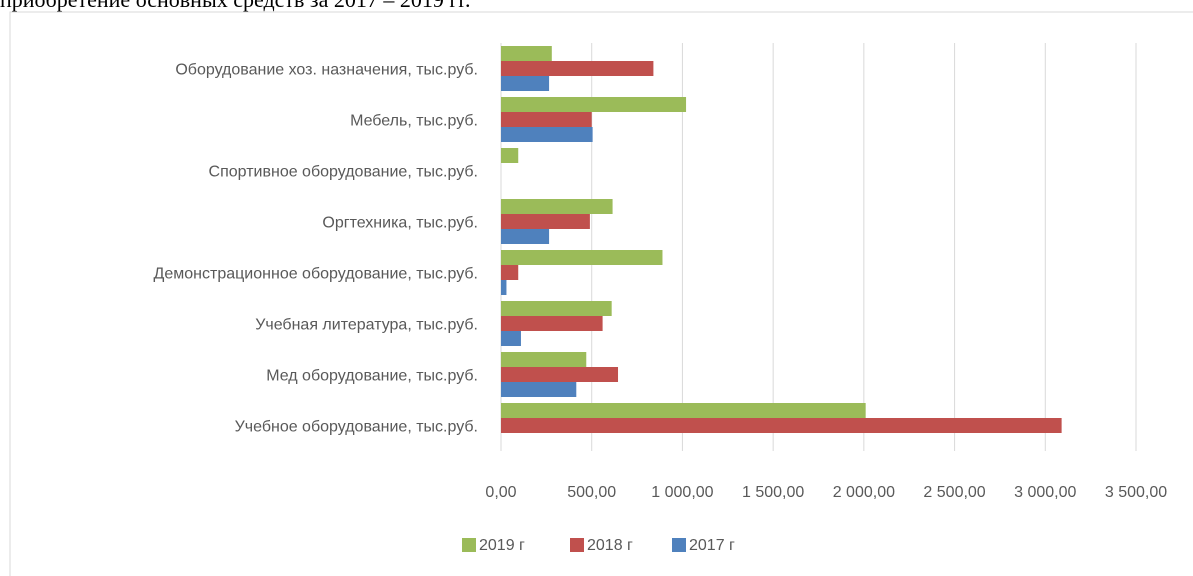  I want to click on x-tick-label: 1 000,00, so click(682, 492).